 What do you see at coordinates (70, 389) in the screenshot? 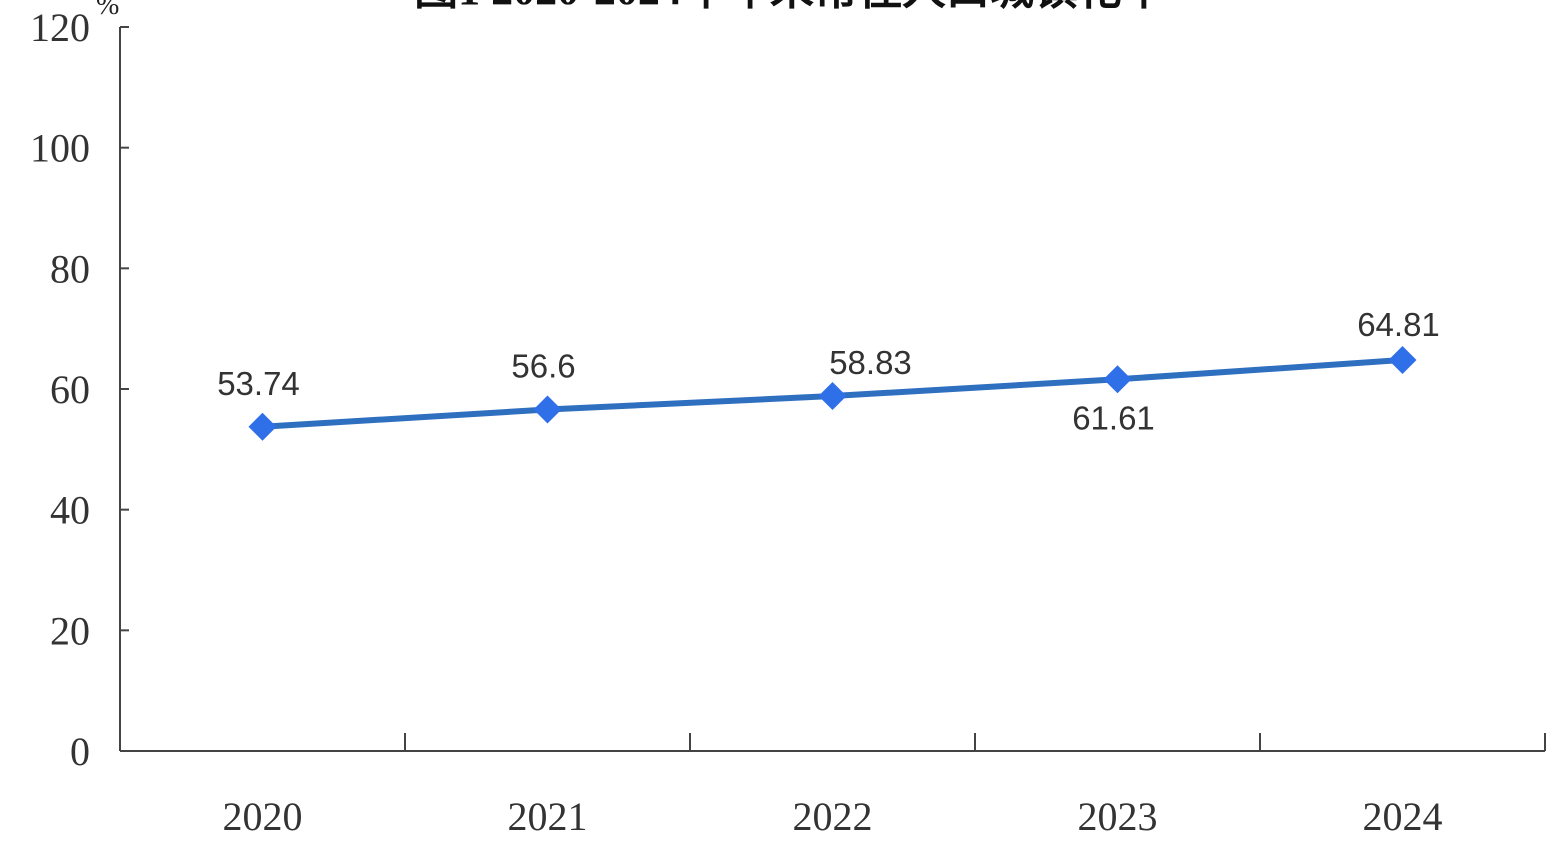
I see `y-tick-label: 60` at bounding box center [70, 389].